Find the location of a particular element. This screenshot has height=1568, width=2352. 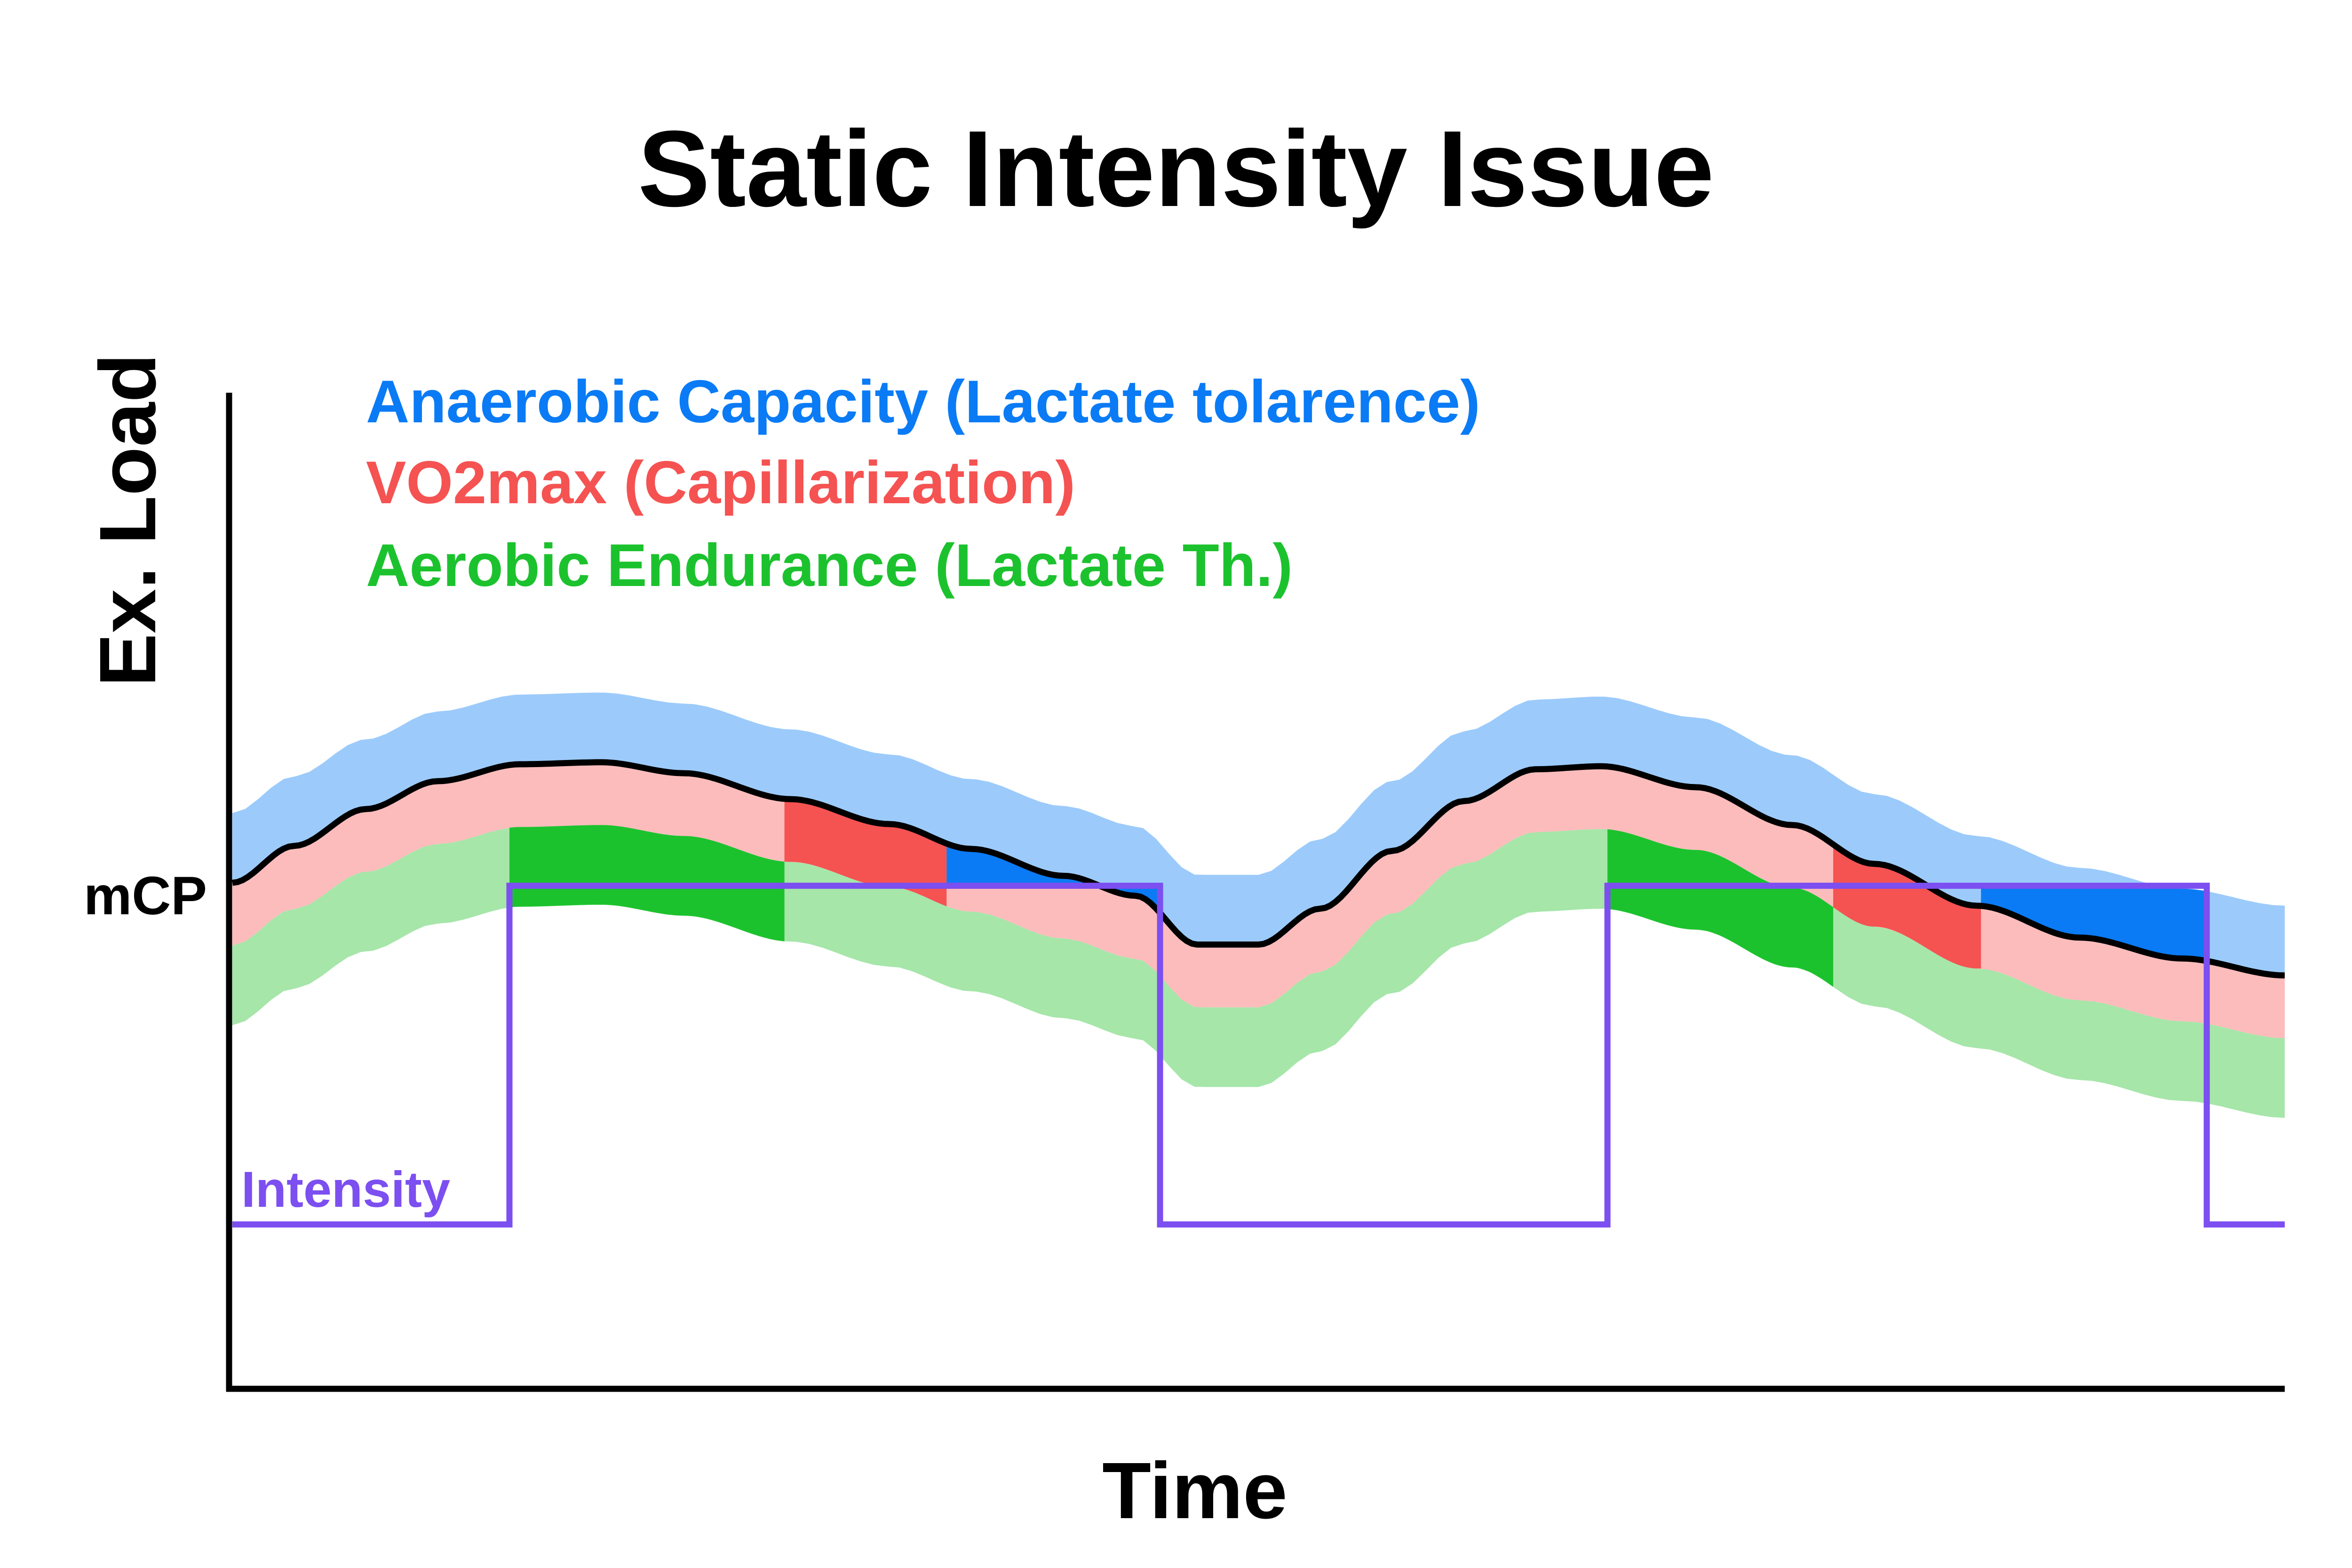

intensity-label: Intensity is located at coordinates (345, 1189).